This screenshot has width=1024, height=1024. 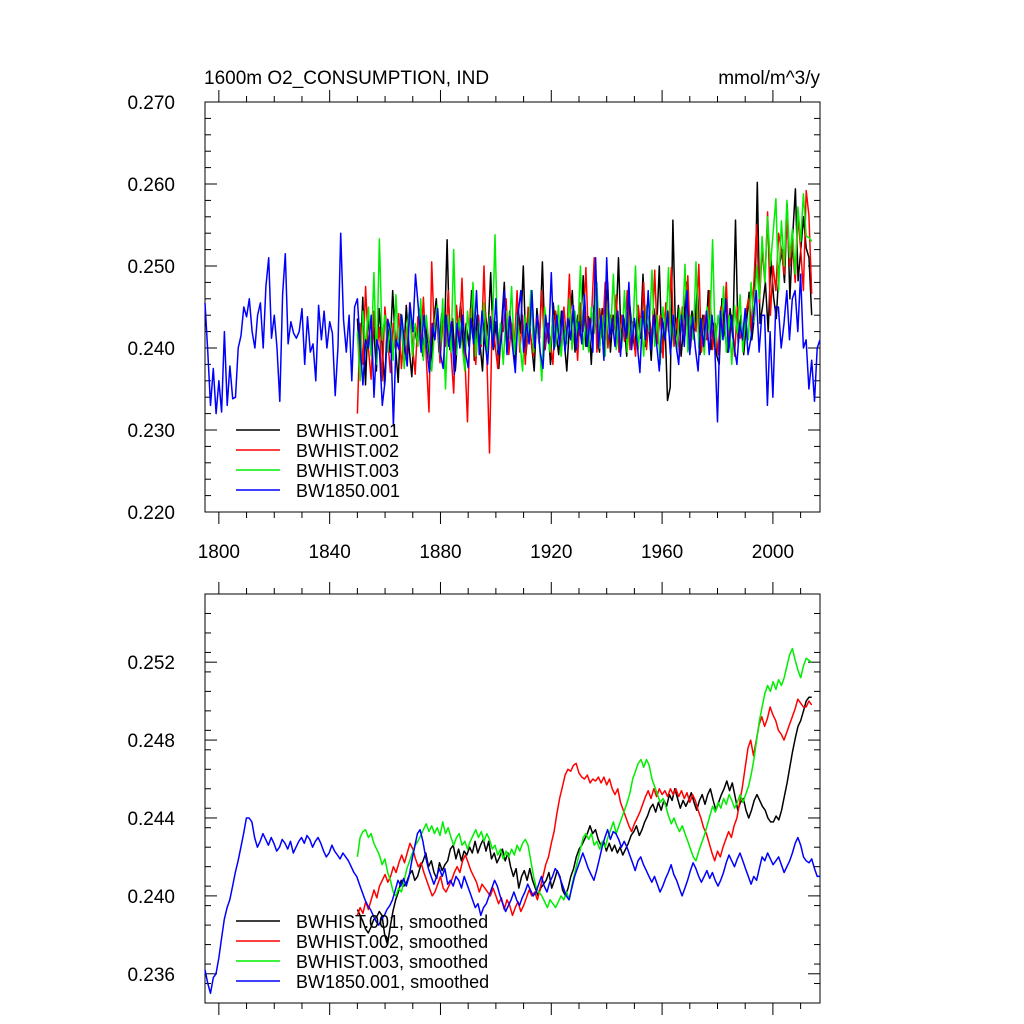 I want to click on x-tick-label: 2000, so click(x=773, y=552).